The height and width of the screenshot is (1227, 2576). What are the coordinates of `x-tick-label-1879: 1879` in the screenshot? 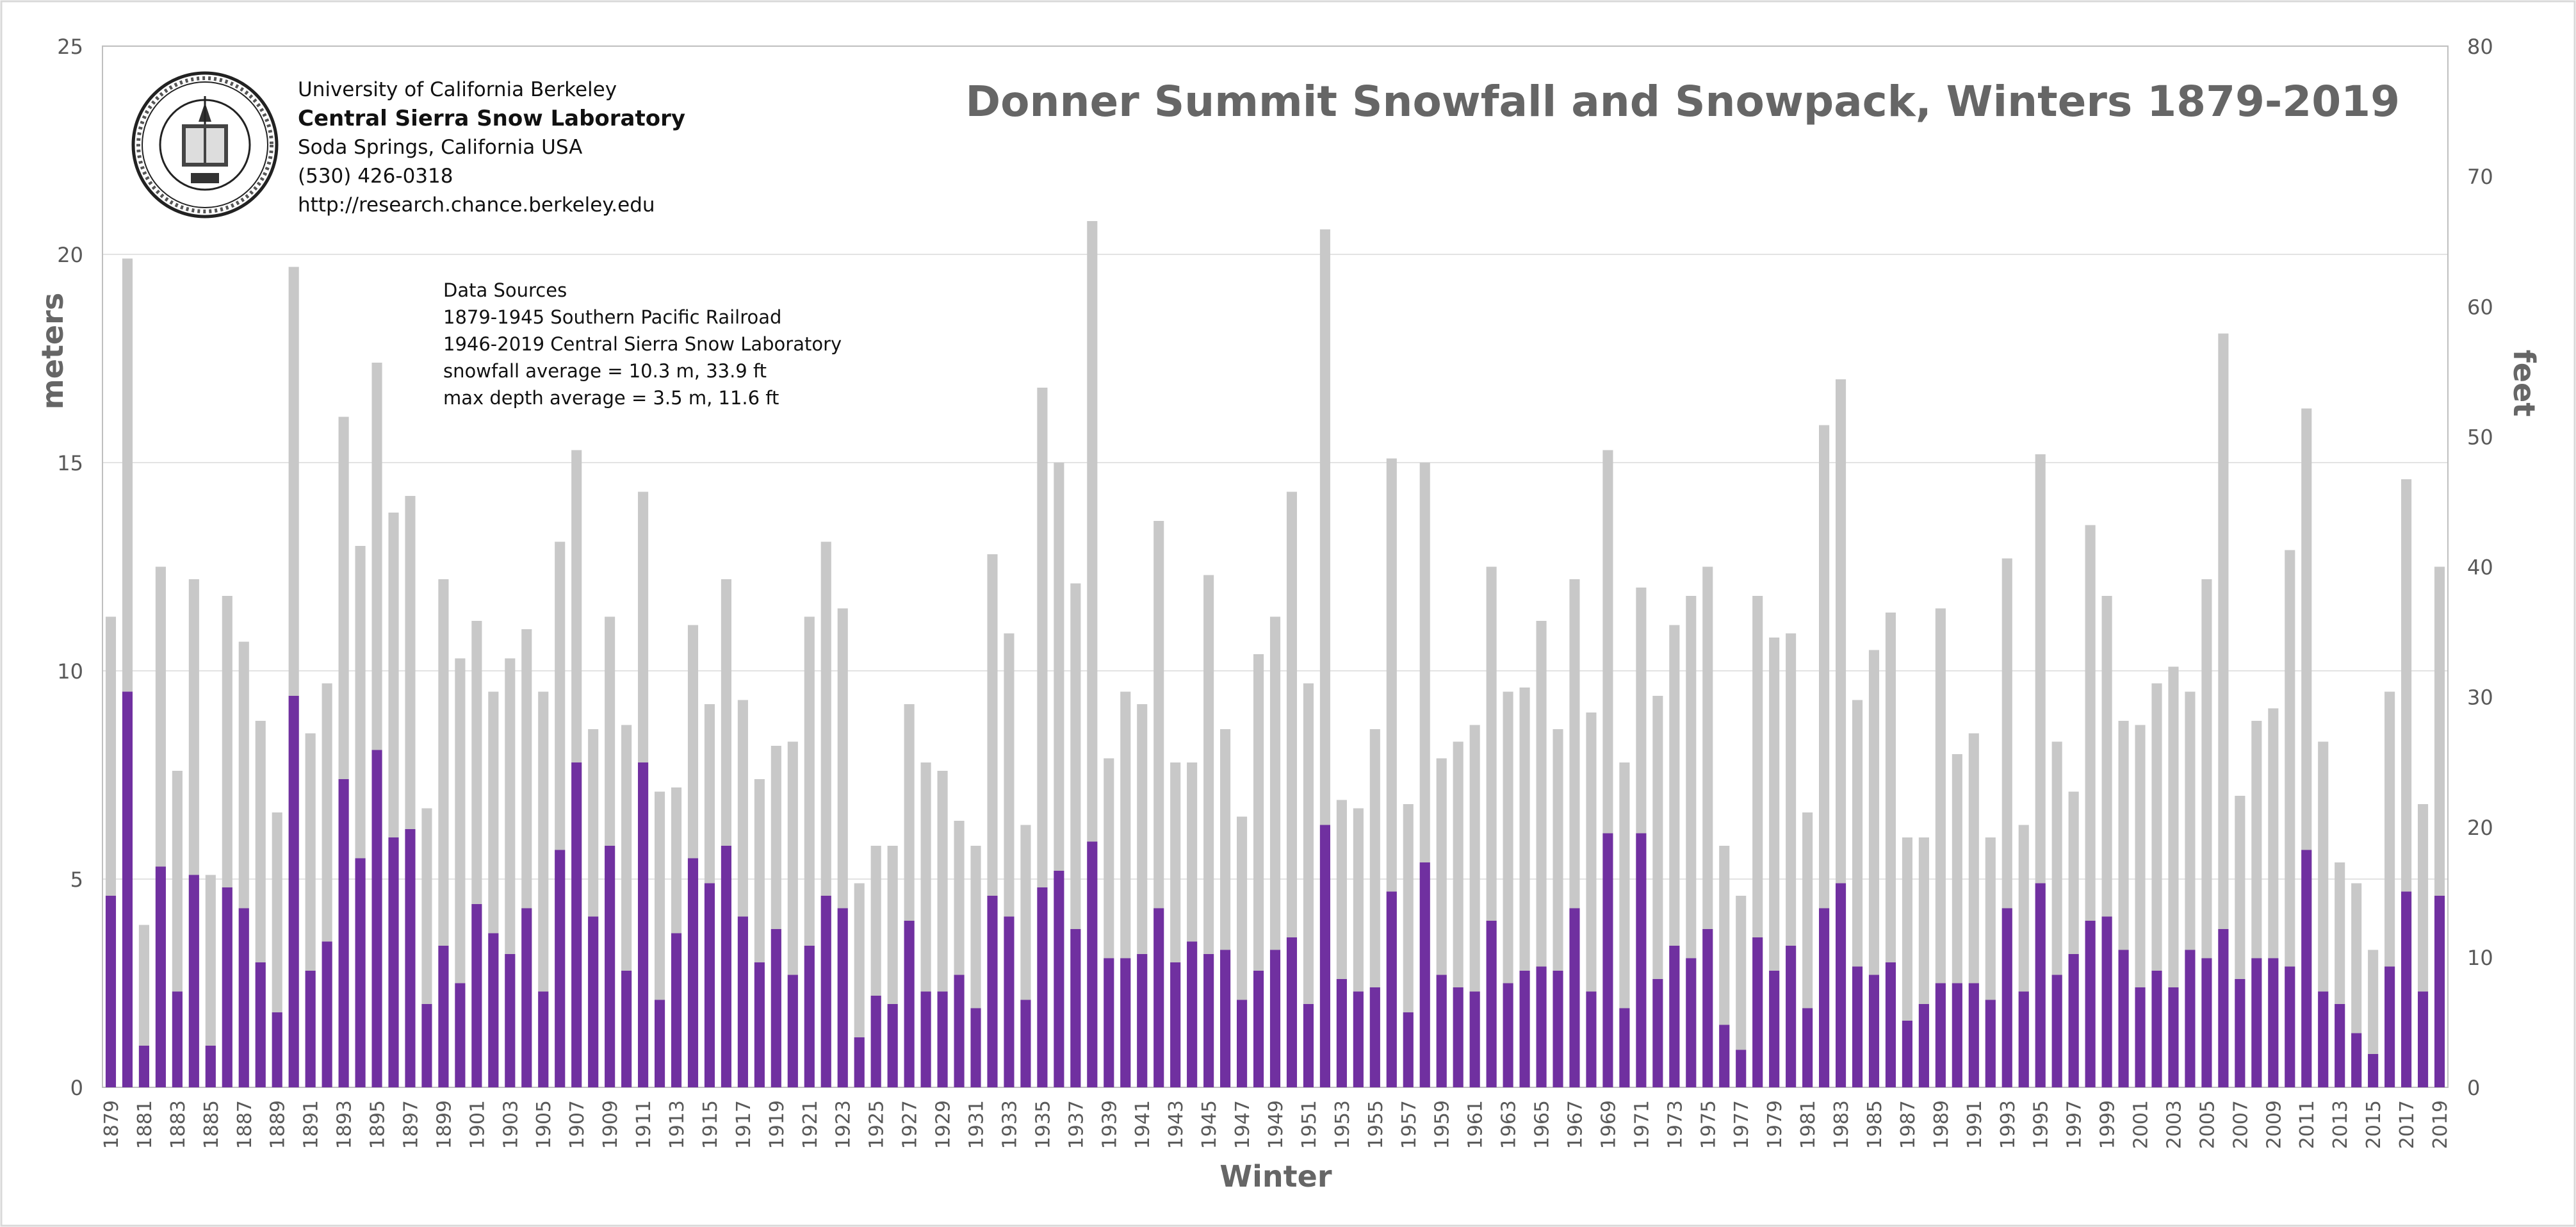 It's located at (112, 1124).